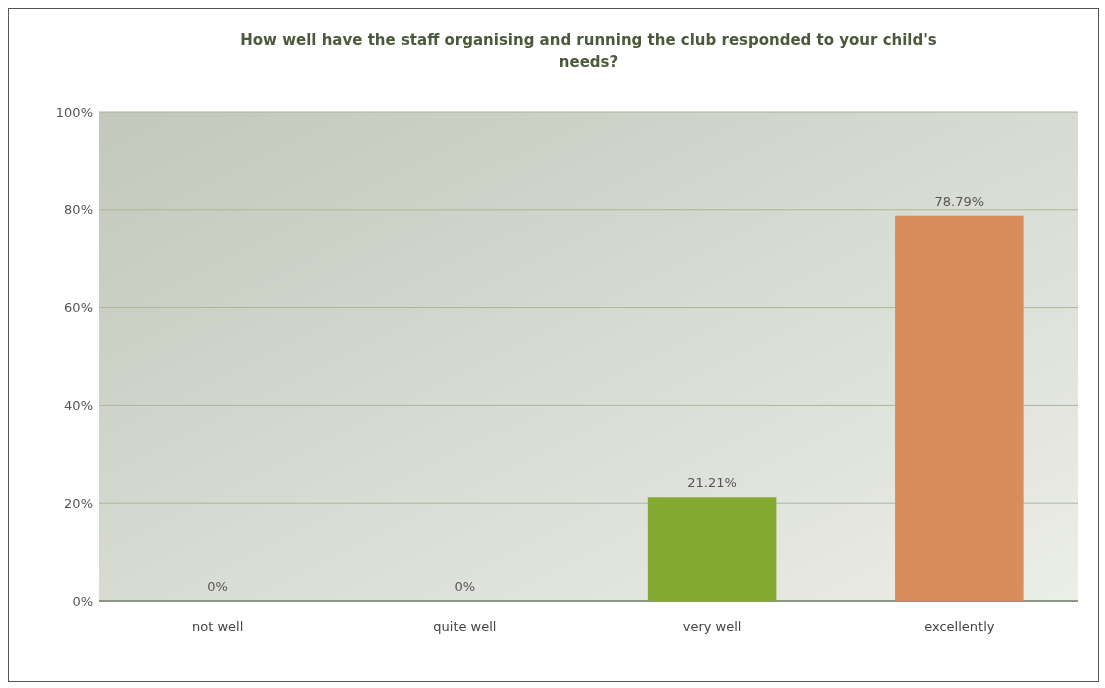 This screenshot has height=688, width=1105. What do you see at coordinates (78, 210) in the screenshot?
I see `y-tick-label: 80%` at bounding box center [78, 210].